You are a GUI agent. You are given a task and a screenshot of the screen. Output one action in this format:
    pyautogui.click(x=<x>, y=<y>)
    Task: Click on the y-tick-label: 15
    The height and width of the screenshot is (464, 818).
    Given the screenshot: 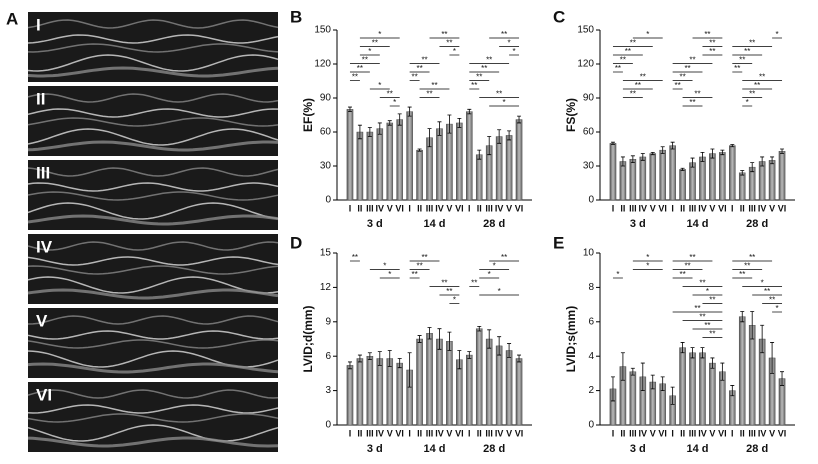 What is the action you would take?
    pyautogui.click(x=326, y=253)
    